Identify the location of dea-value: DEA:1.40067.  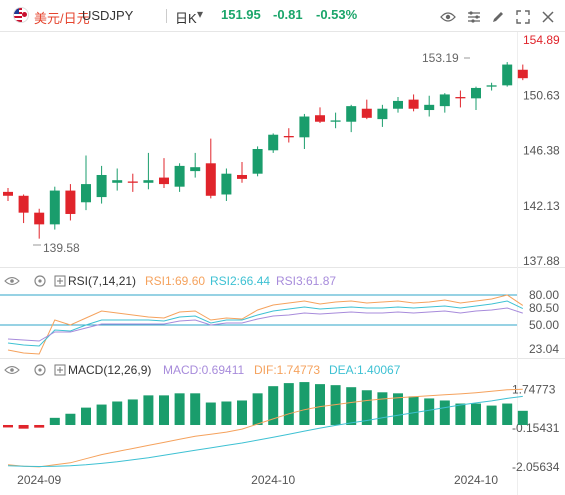
(365, 370).